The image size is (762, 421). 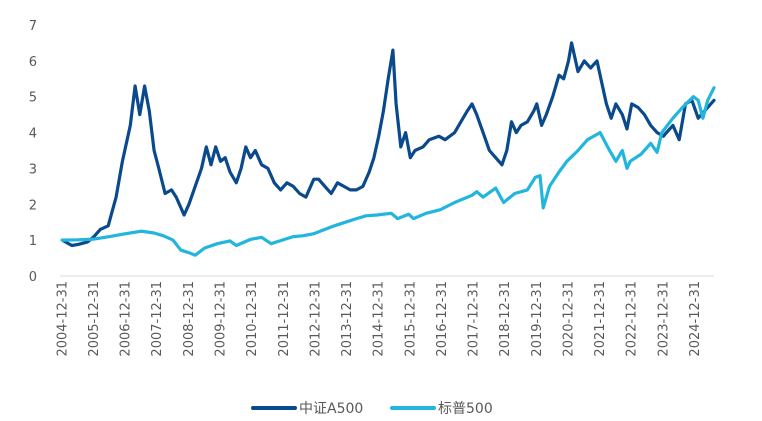 I want to click on x-tick-label: 2021-12-31, so click(x=600, y=319).